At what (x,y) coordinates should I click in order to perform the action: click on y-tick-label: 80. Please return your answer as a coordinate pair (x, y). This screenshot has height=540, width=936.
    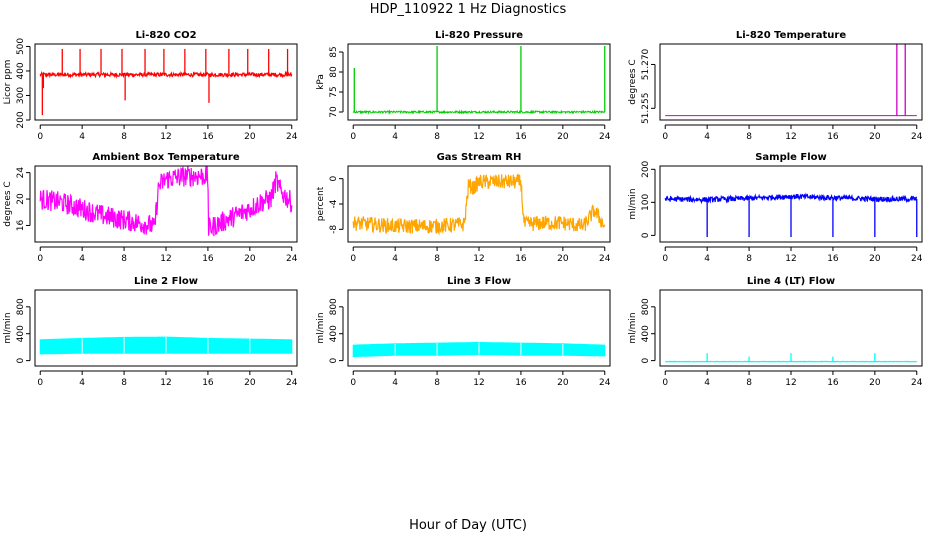
    Looking at the image, I should click on (334, 72).